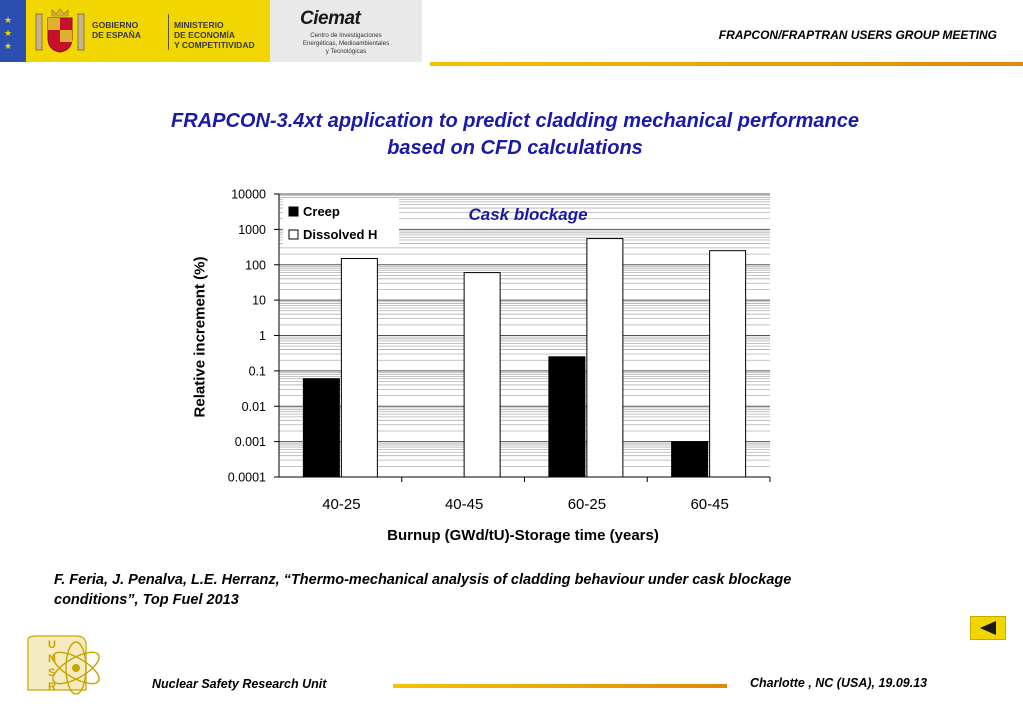 The width and height of the screenshot is (1023, 708). I want to click on unit-logo: U N S R, so click(63, 665).